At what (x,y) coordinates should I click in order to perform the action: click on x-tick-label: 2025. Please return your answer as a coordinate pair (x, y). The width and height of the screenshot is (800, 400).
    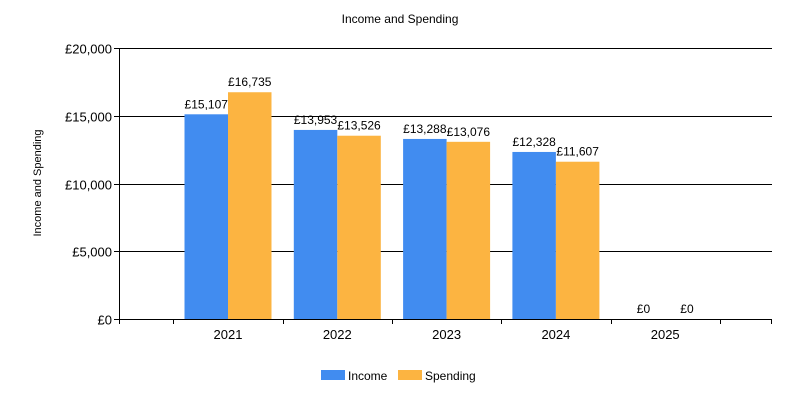
    Looking at the image, I should click on (665, 334).